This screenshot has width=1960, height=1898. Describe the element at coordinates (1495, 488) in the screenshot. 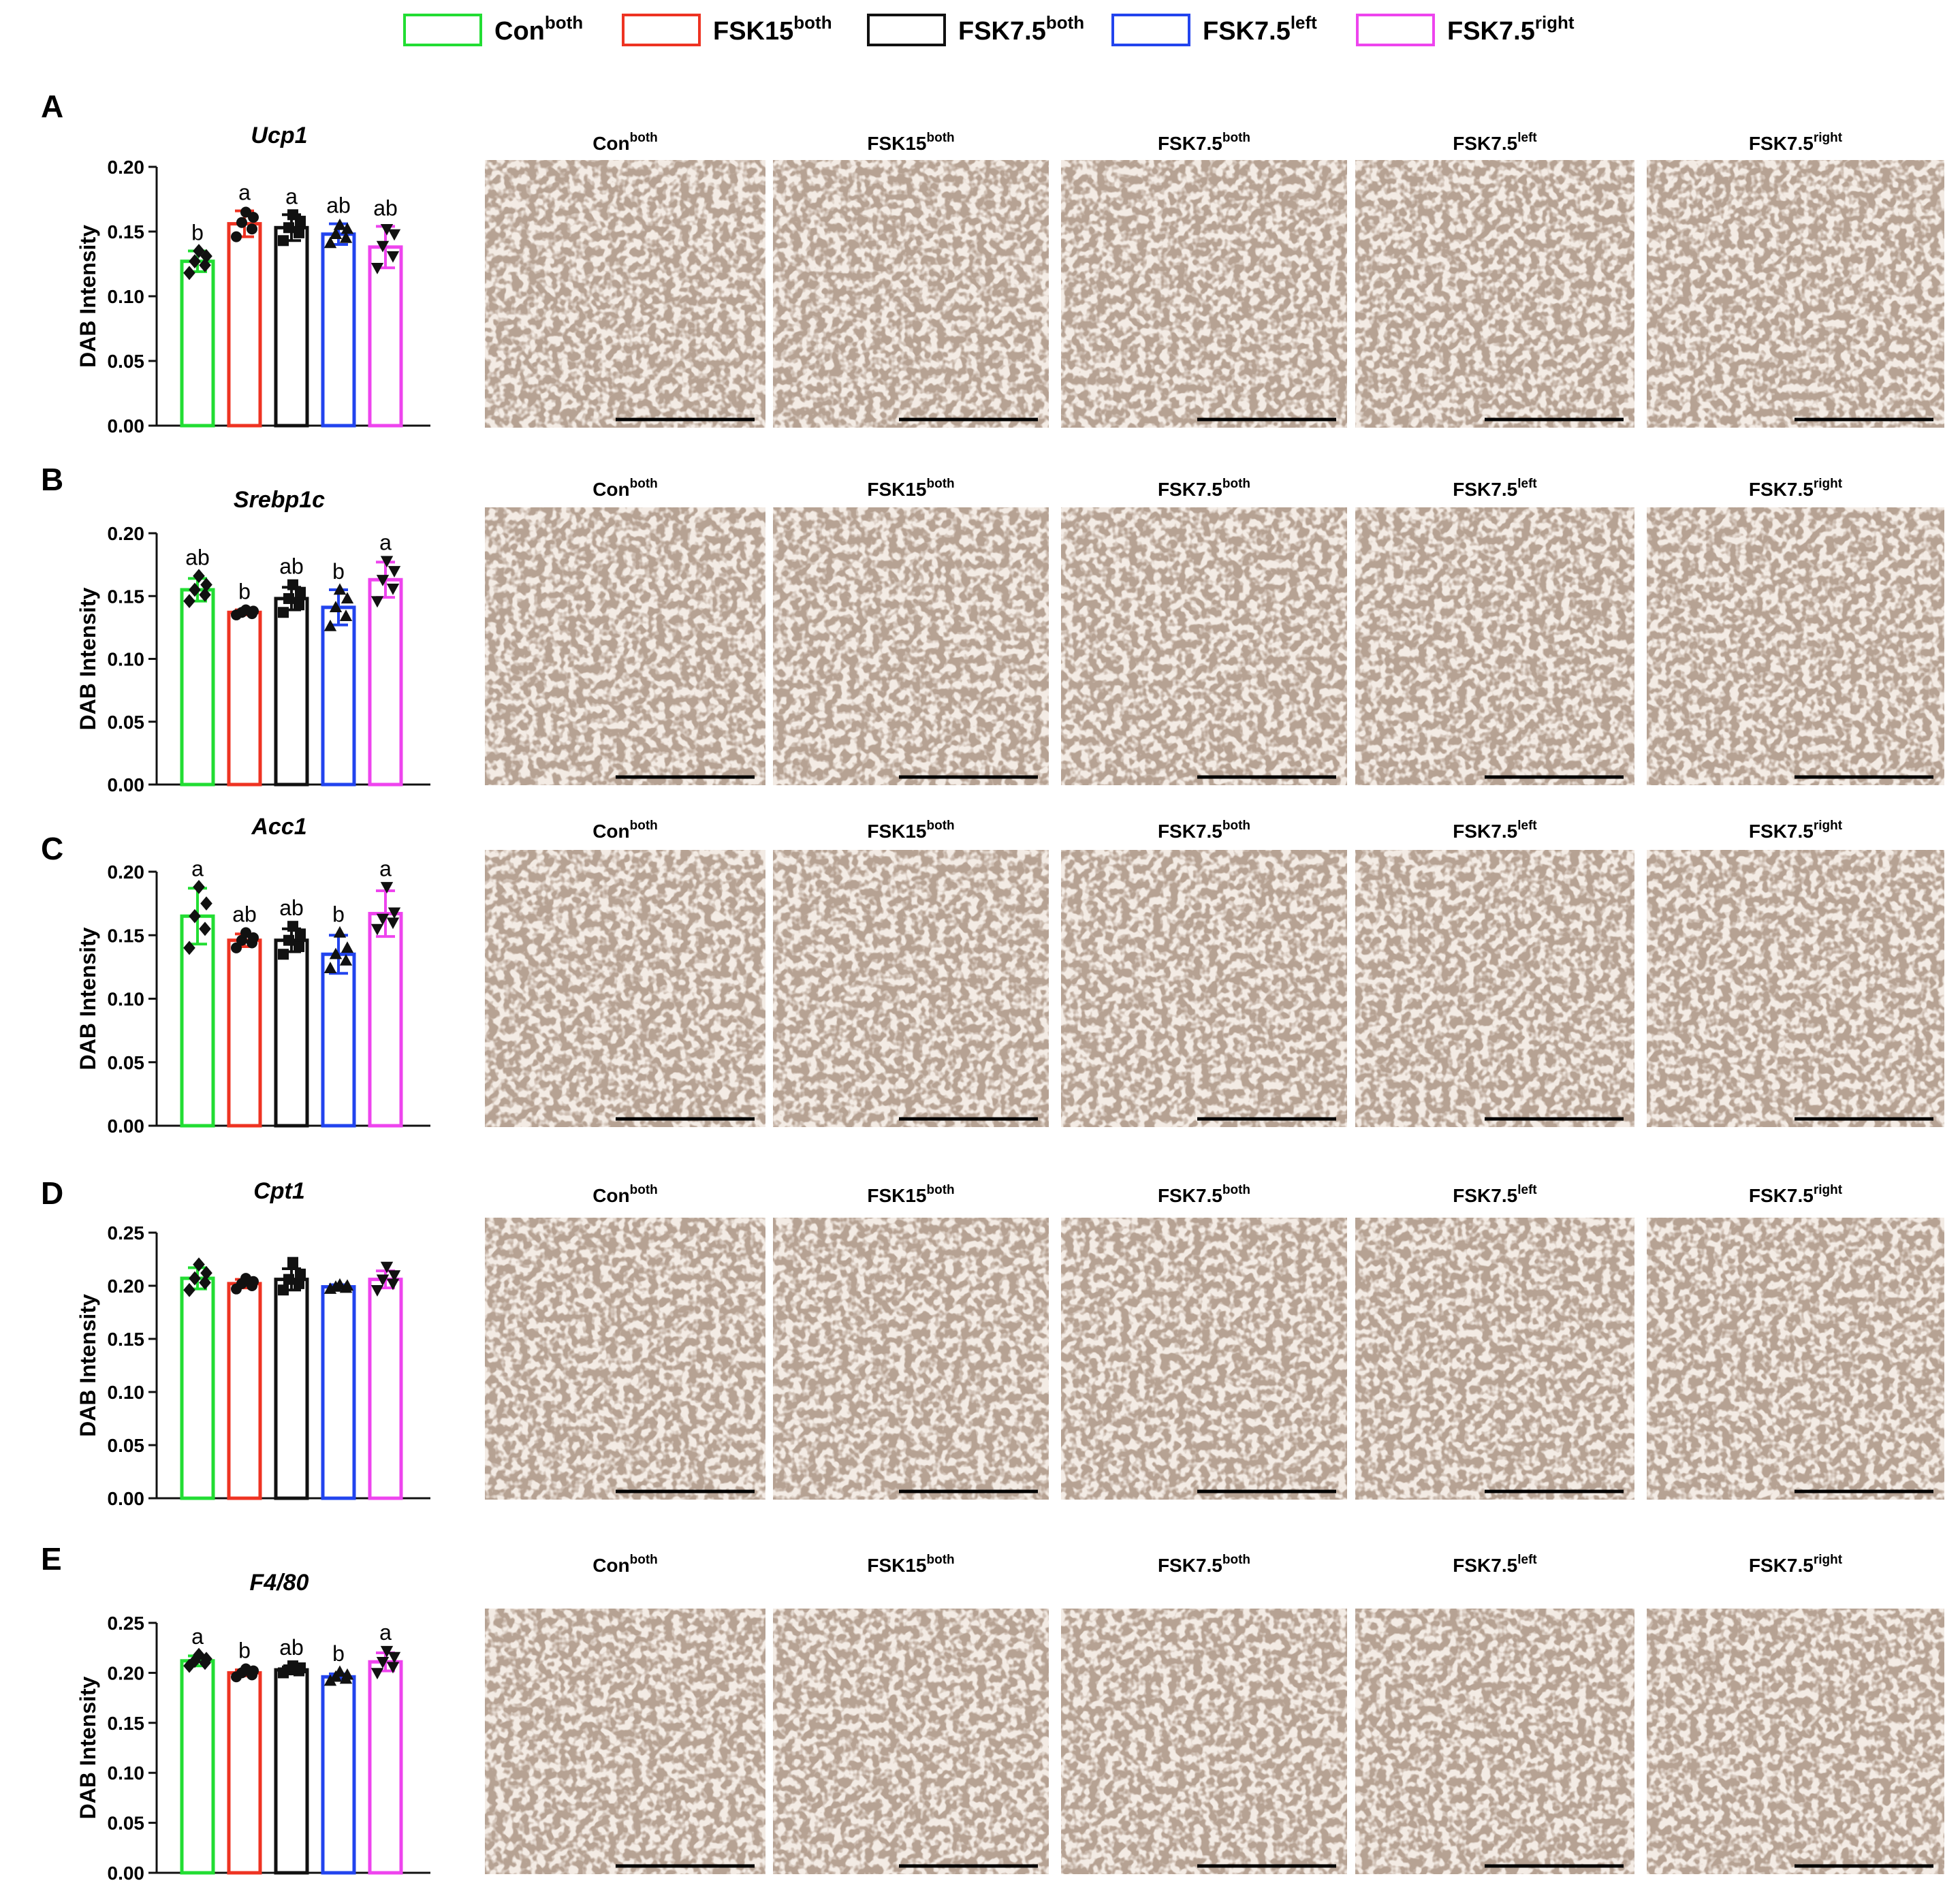

I see `image-title: FSK7.5left` at that location.